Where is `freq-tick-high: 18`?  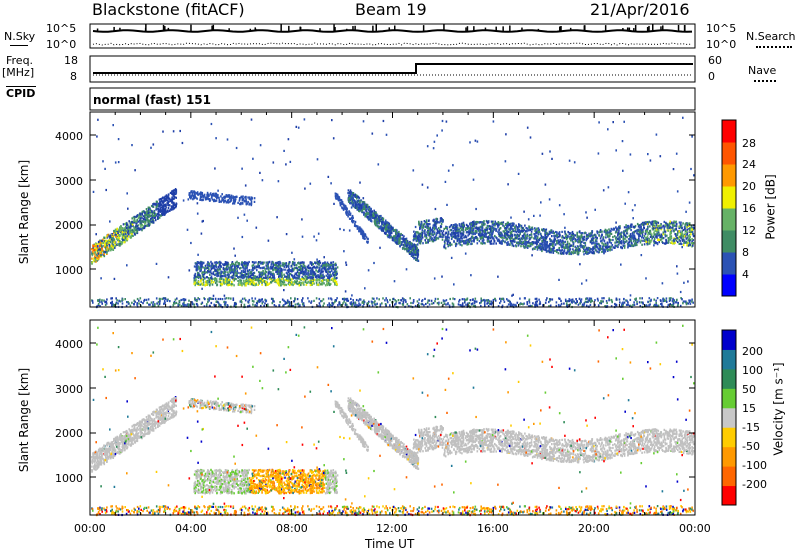 freq-tick-high: 18 is located at coordinates (71, 60).